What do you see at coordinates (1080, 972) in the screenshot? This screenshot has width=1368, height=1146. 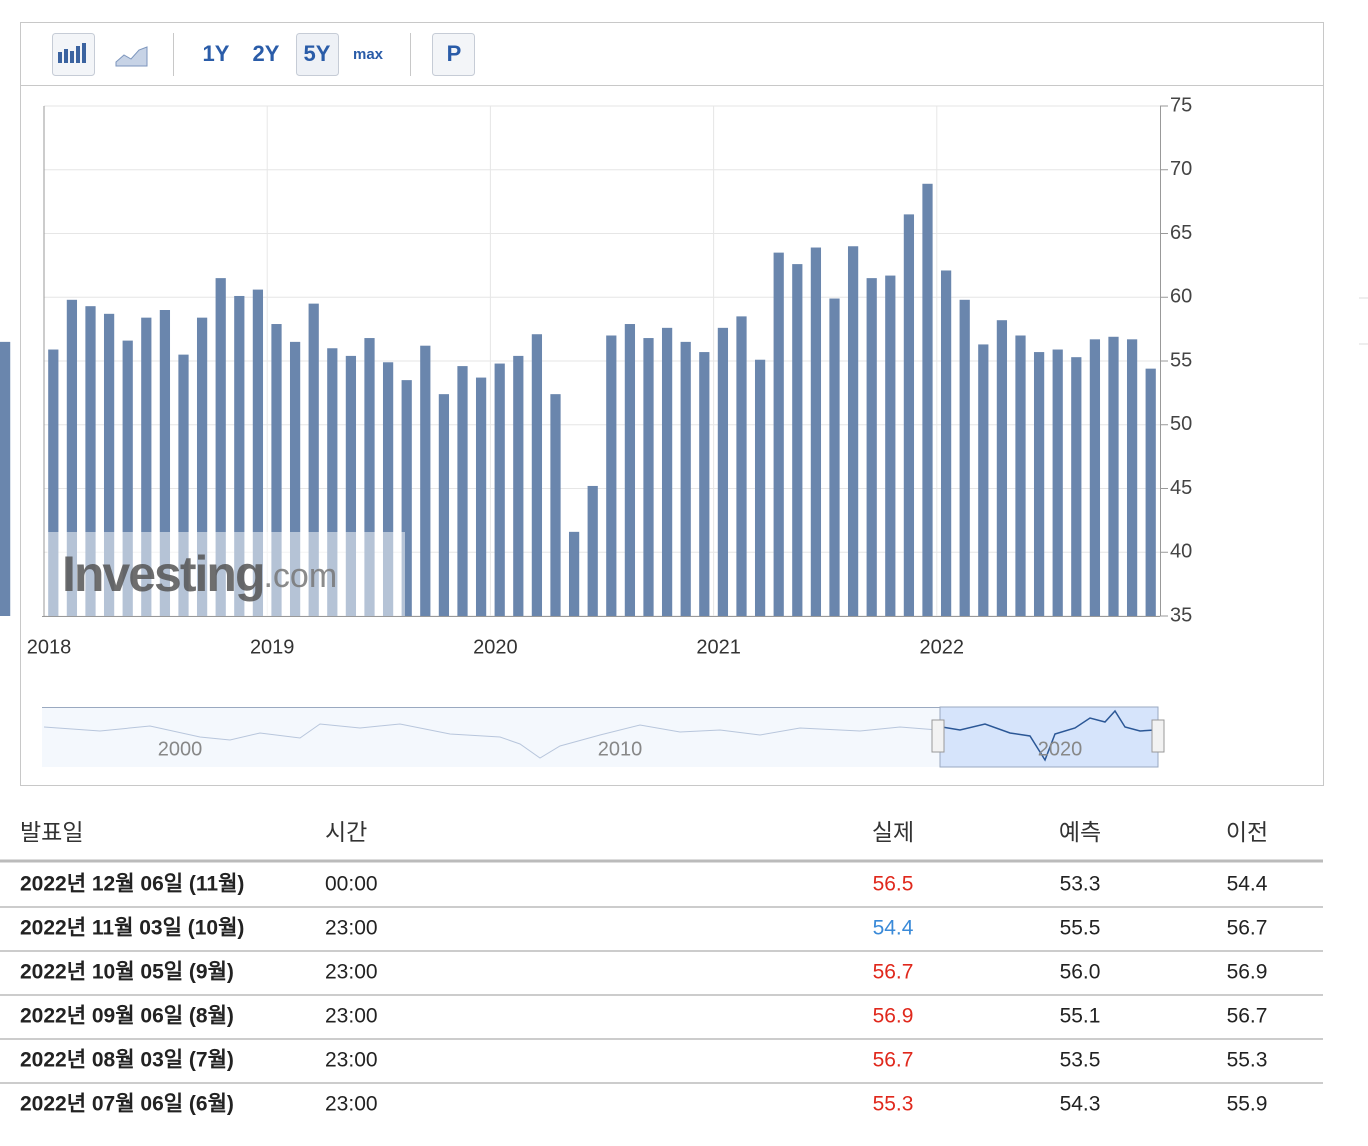 I see `table-cell: 56.0` at bounding box center [1080, 972].